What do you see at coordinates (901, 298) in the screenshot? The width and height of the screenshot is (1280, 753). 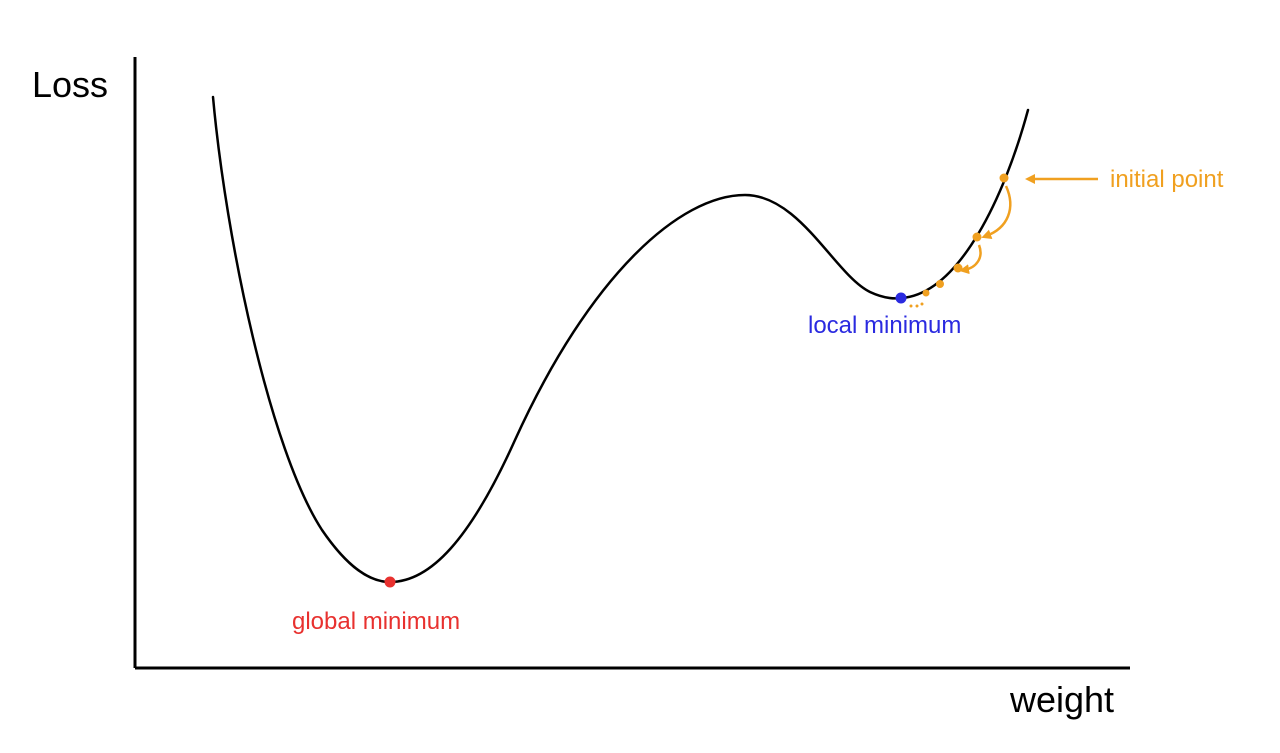 I see `local-minimum-point` at bounding box center [901, 298].